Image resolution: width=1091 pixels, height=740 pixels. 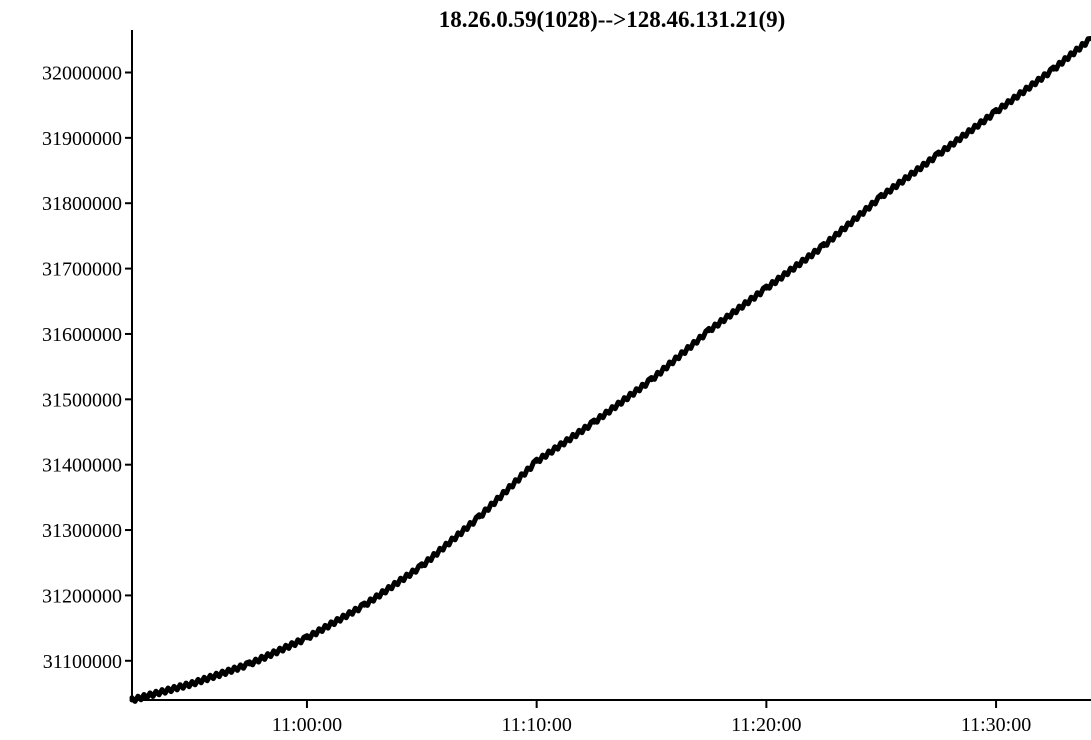 What do you see at coordinates (82, 531) in the screenshot?
I see `y-tick-label: 31300000` at bounding box center [82, 531].